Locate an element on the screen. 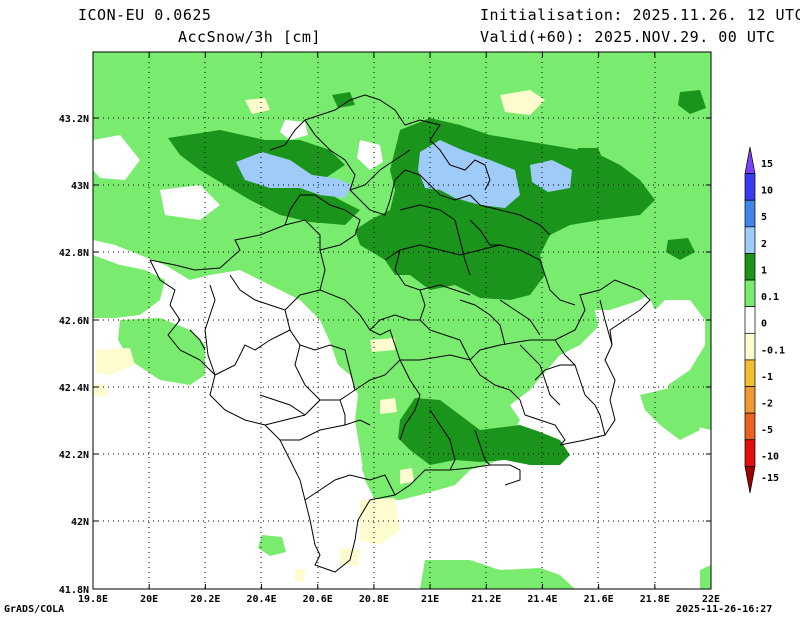 Image resolution: width=800 pixels, height=618 pixels. lat-tick-label: 41.8N is located at coordinates (74, 590).